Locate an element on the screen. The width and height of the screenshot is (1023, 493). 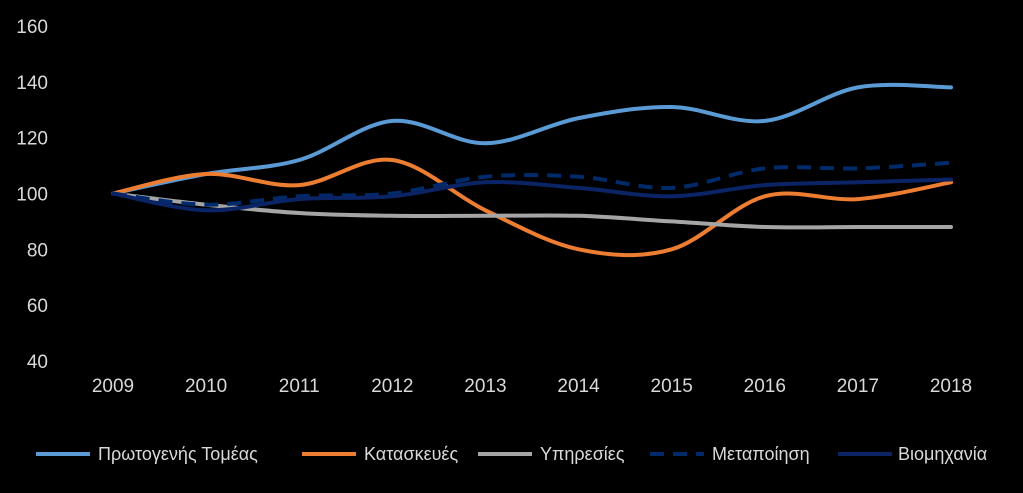
x-tick-label: 2017 is located at coordinates (858, 386).